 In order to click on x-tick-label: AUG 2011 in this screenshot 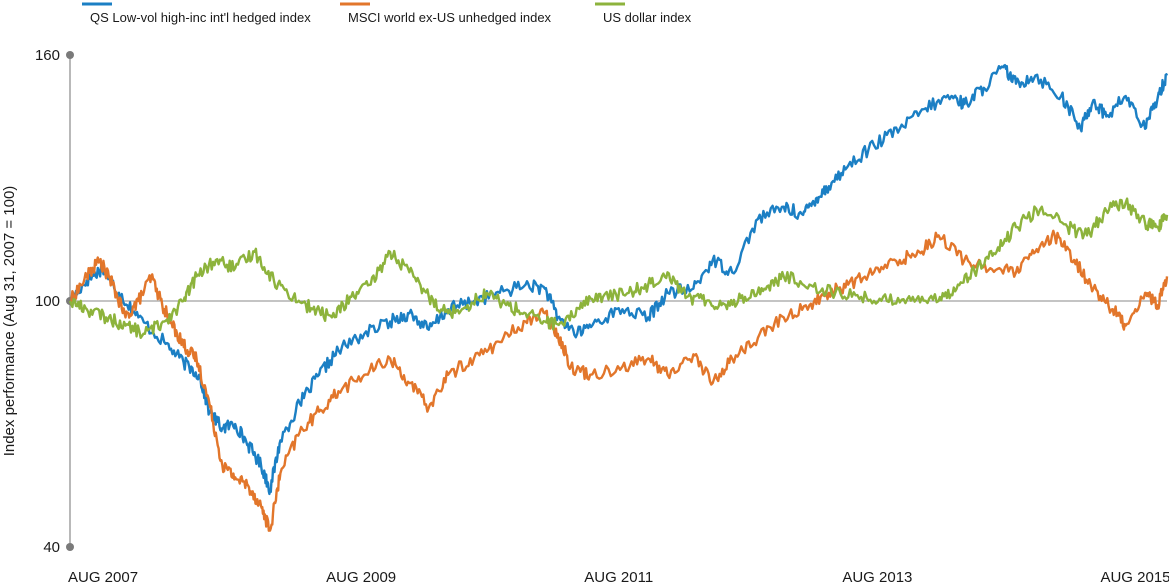, I will do `click(618, 576)`.